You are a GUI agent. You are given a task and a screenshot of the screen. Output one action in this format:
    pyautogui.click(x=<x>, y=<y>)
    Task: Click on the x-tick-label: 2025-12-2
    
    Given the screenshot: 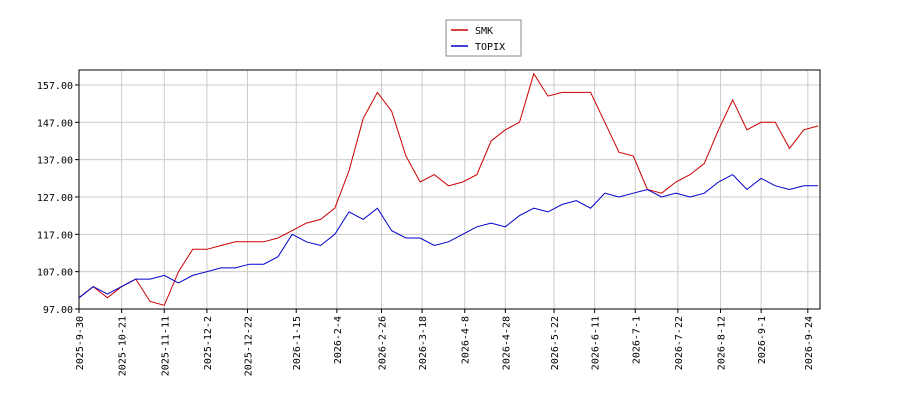 What is the action you would take?
    pyautogui.click(x=208, y=343)
    